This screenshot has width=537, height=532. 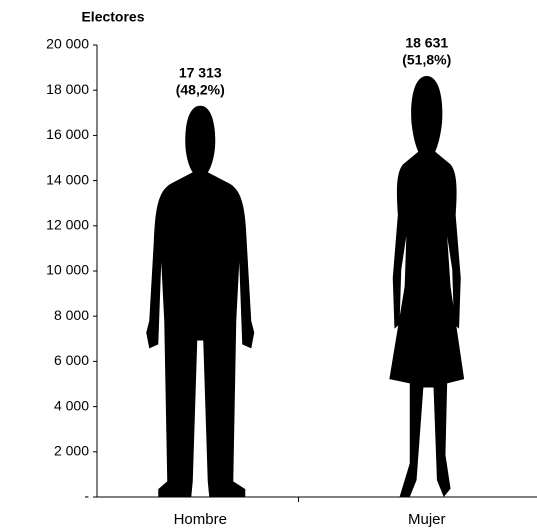 What do you see at coordinates (426, 43) in the screenshot?
I see `value-label: 18 631` at bounding box center [426, 43].